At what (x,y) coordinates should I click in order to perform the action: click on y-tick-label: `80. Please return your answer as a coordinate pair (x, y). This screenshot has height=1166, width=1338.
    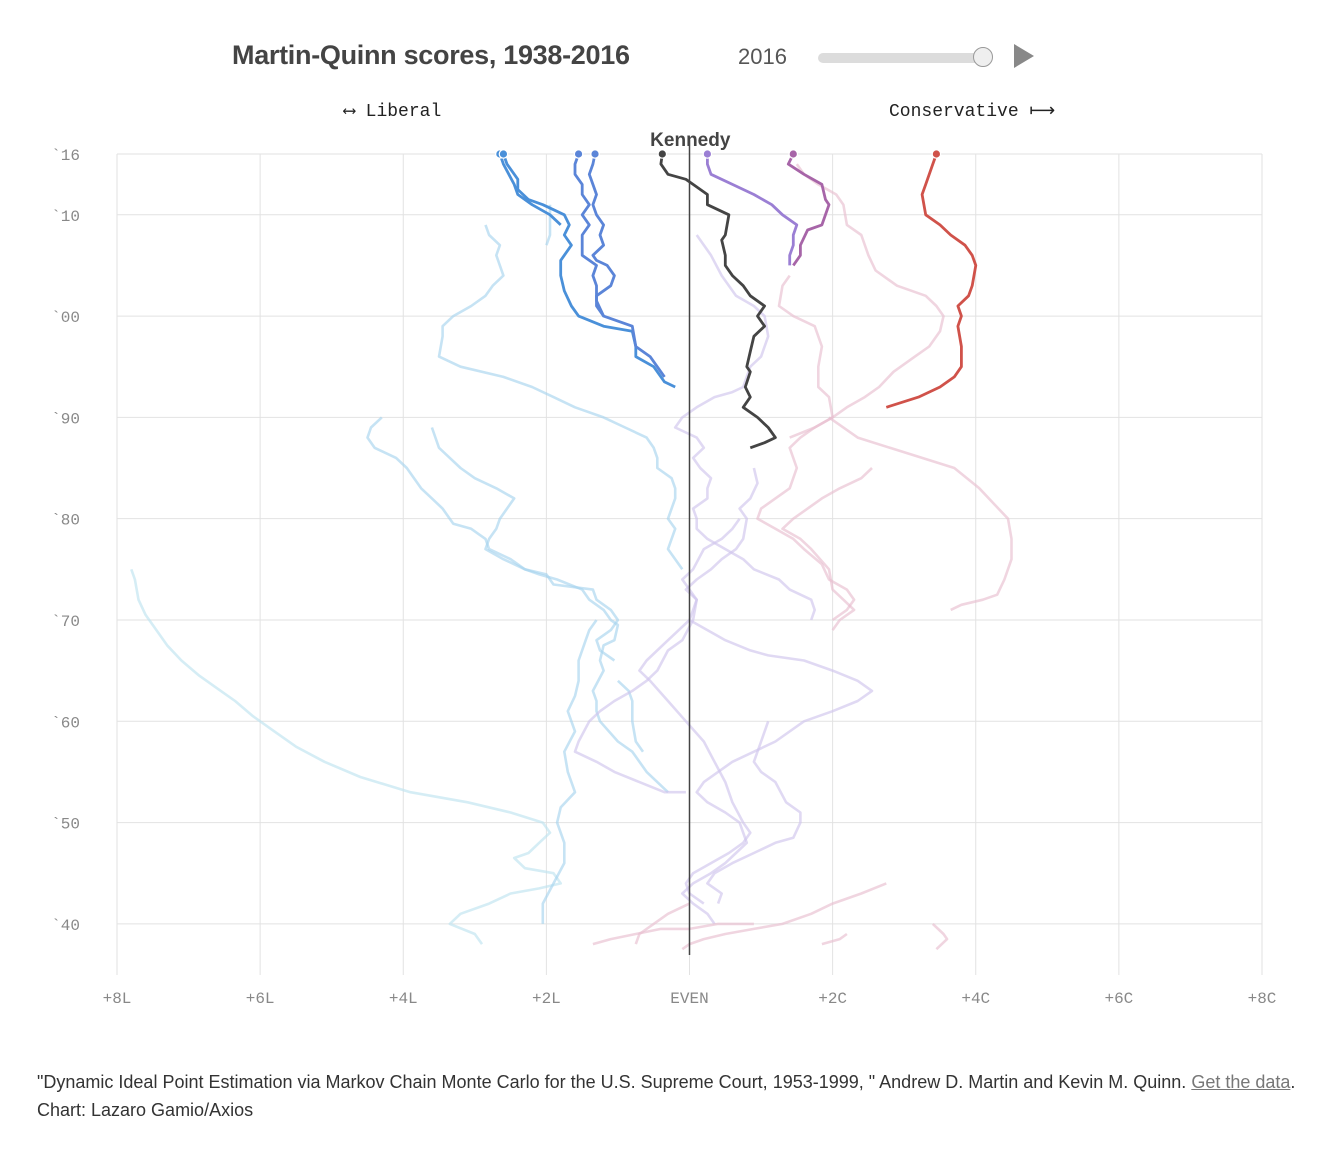
    Looking at the image, I should click on (65, 521).